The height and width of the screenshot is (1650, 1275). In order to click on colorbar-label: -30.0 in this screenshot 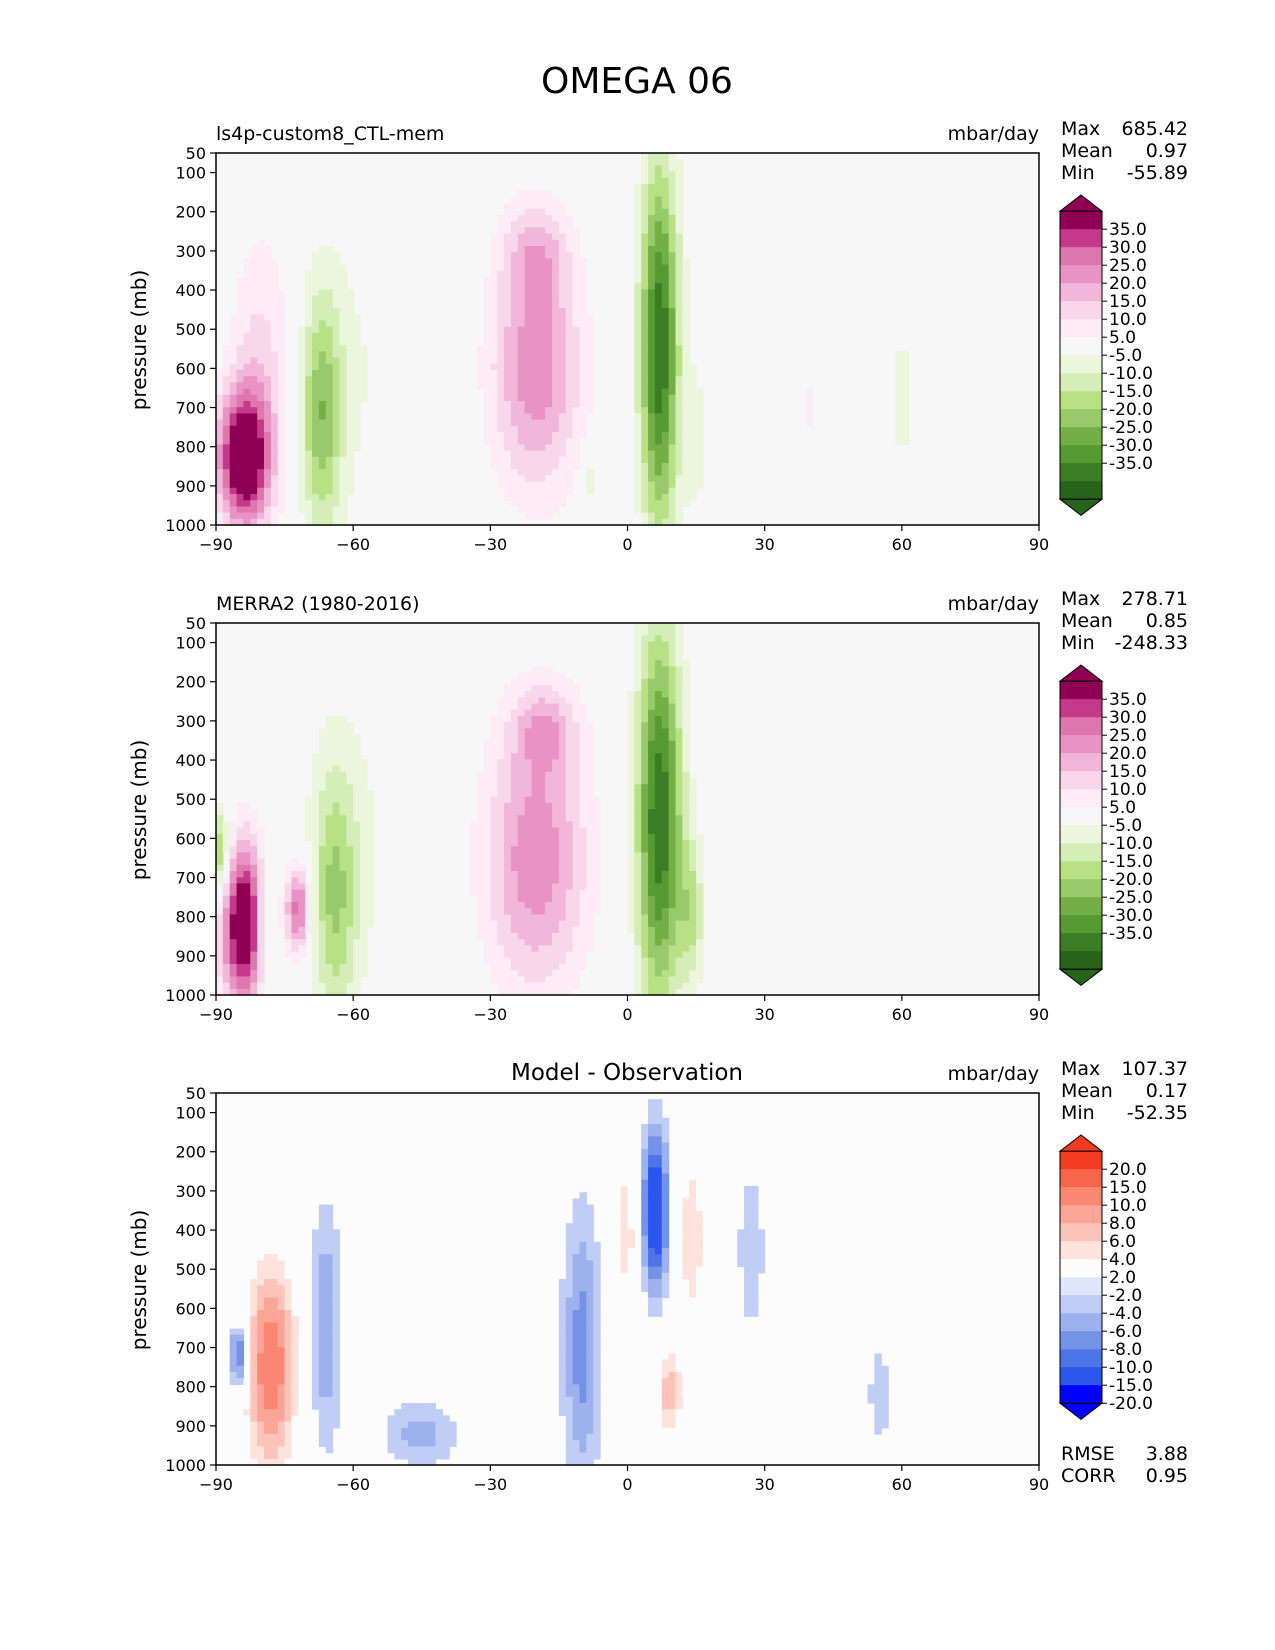, I will do `click(1131, 916)`.